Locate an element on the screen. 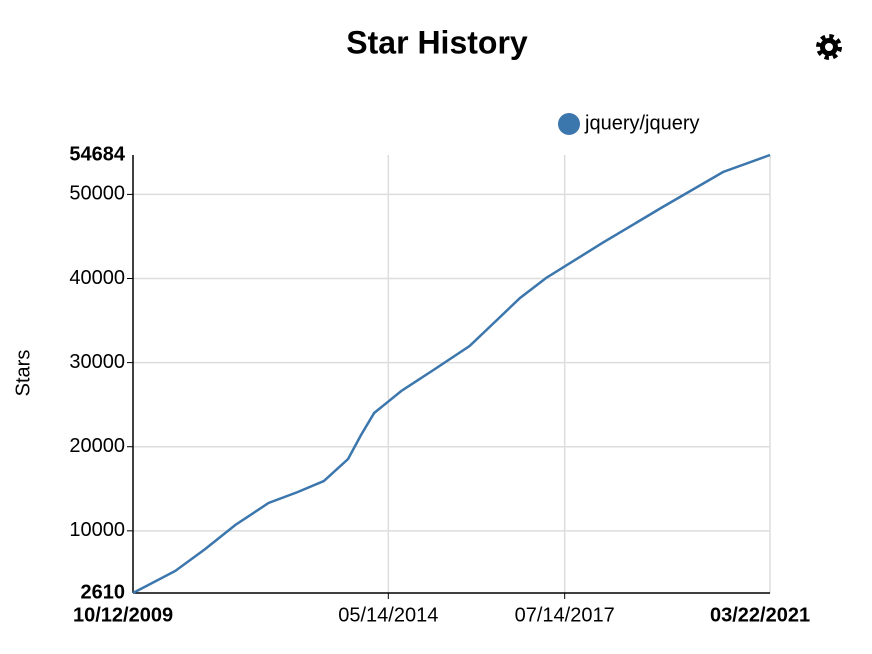  chart-title: Star History is located at coordinates (437, 42).